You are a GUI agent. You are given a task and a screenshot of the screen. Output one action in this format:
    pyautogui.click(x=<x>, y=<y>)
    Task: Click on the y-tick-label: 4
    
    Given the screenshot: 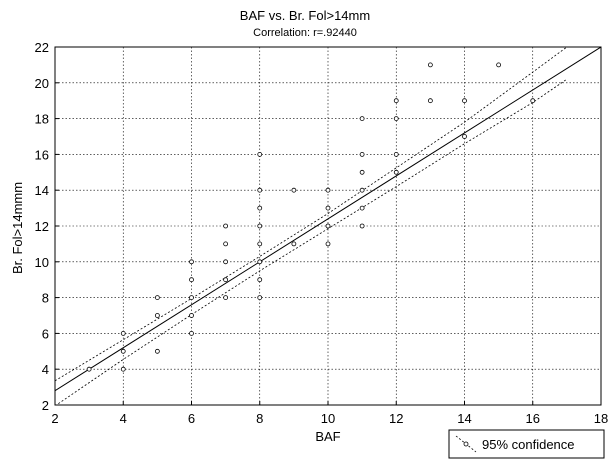 What is the action you would take?
    pyautogui.click(x=45, y=369)
    